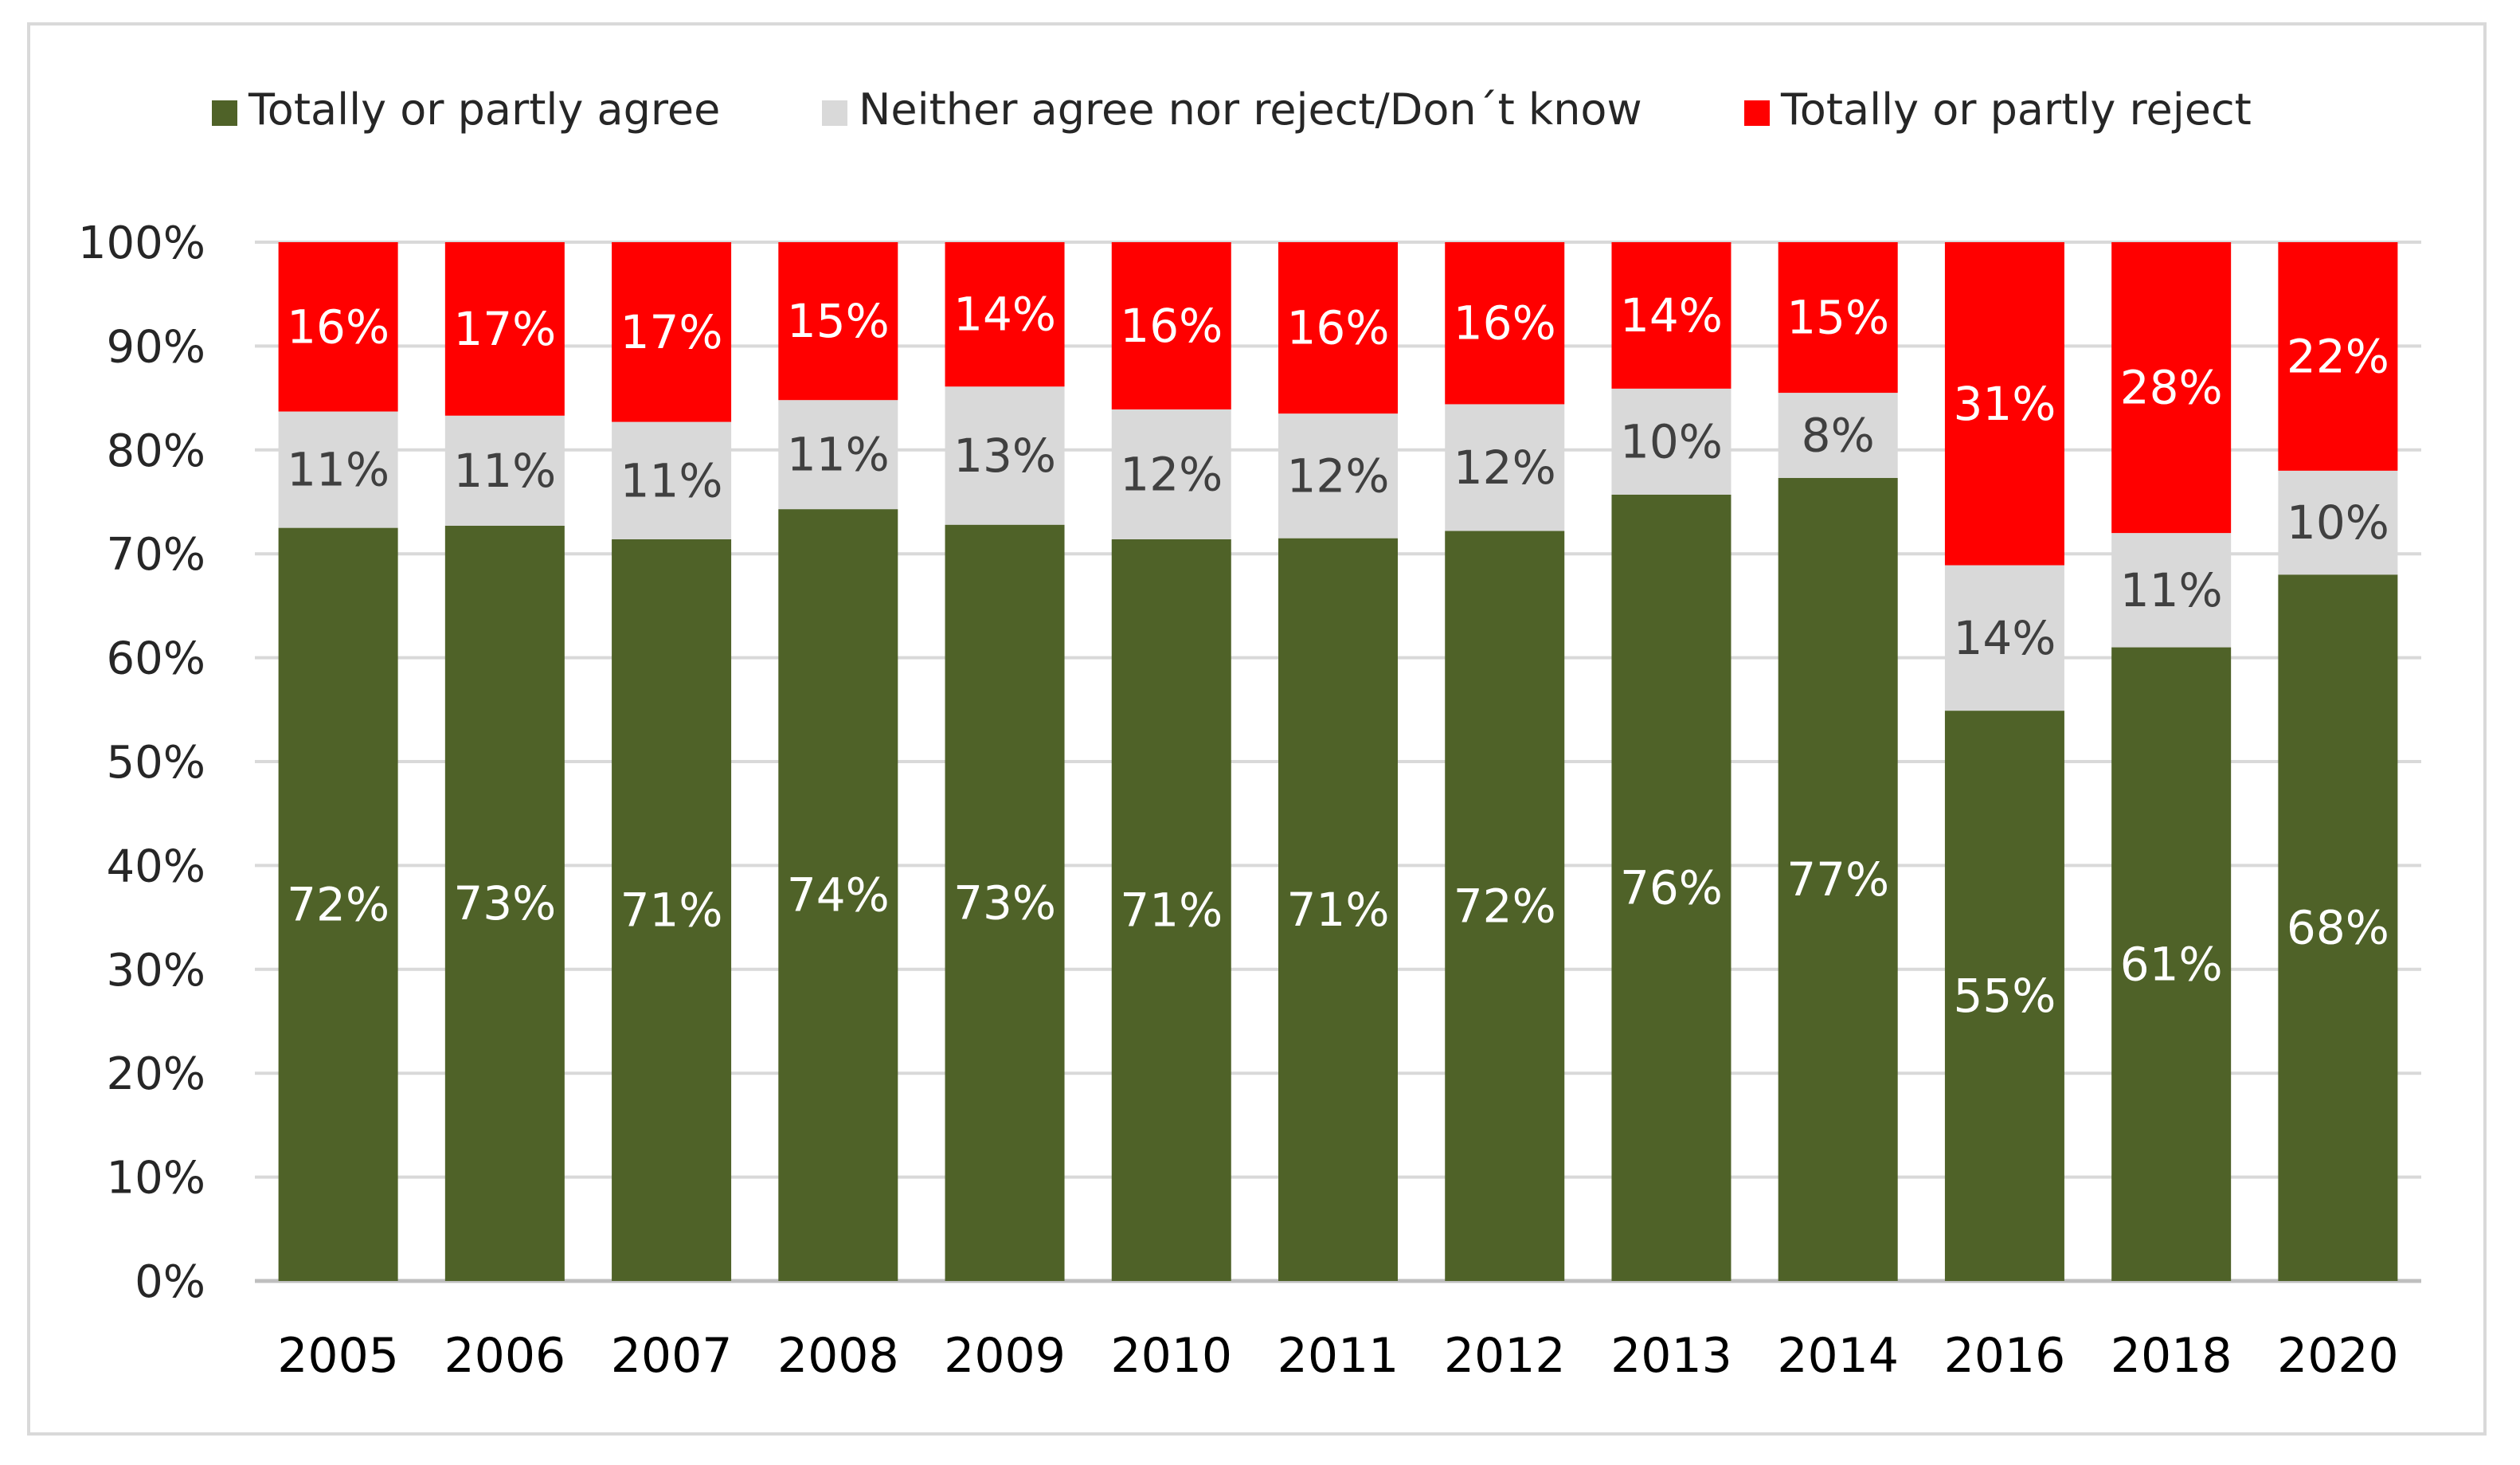 This screenshot has width=2520, height=1465. I want to click on data-label: 15%, so click(1838, 318).